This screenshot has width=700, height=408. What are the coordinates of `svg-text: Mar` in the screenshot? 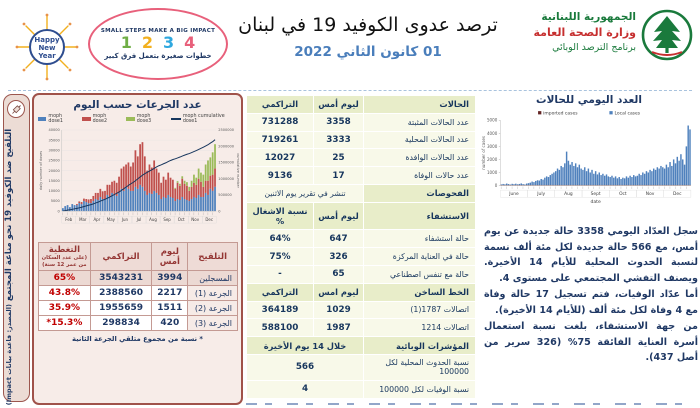 It's located at (83, 219).